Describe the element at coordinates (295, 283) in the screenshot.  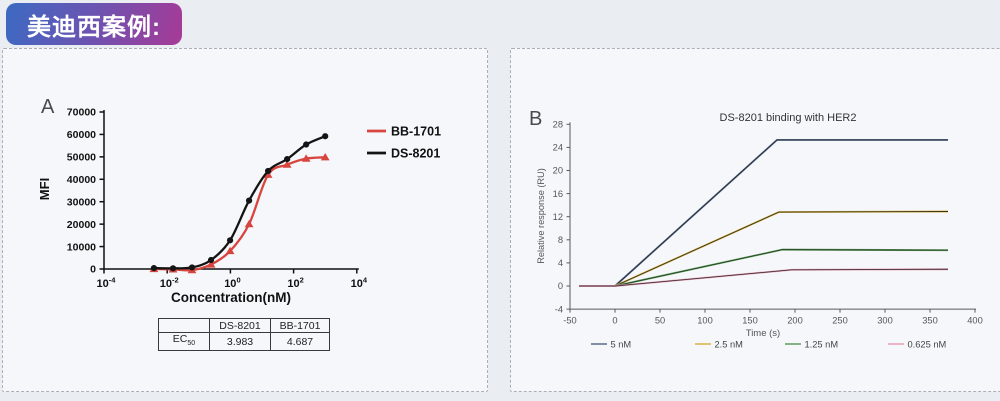
I see `svg-text: 102` at that location.